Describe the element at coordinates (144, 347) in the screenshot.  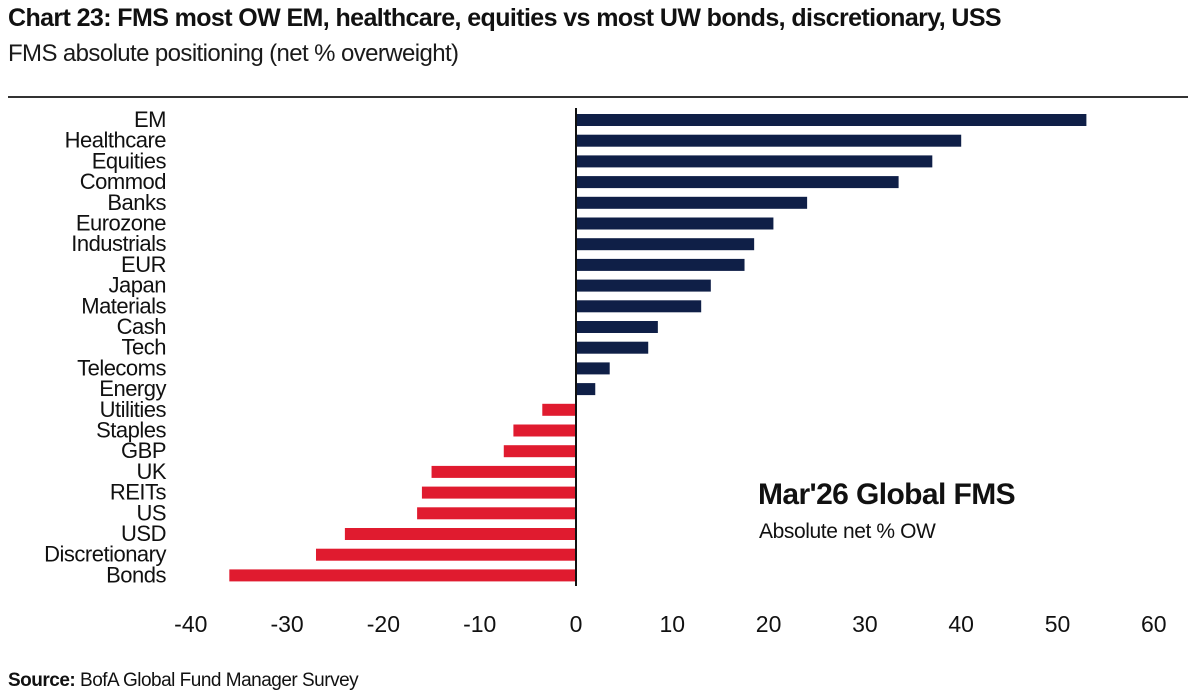
I see `category-label-tech: Tech` at that location.